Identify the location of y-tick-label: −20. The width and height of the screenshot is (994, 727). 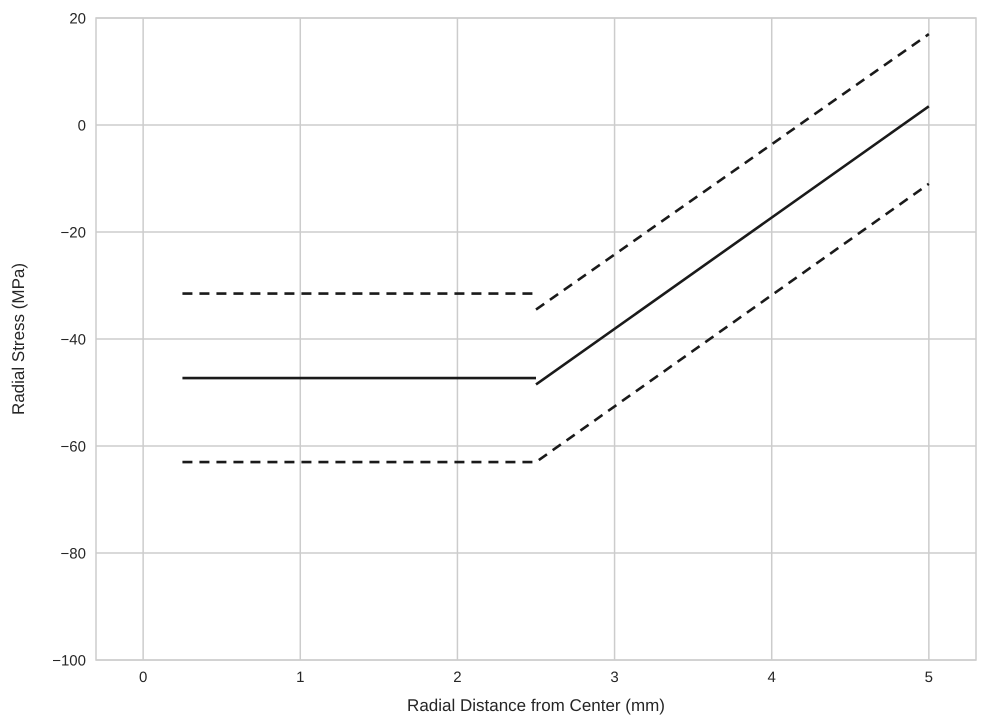
(73, 233).